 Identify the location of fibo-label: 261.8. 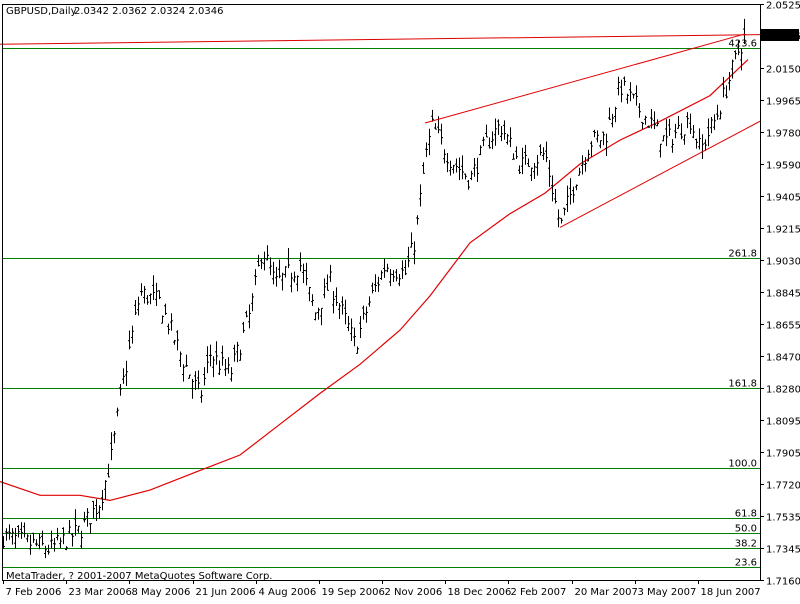
(742, 254).